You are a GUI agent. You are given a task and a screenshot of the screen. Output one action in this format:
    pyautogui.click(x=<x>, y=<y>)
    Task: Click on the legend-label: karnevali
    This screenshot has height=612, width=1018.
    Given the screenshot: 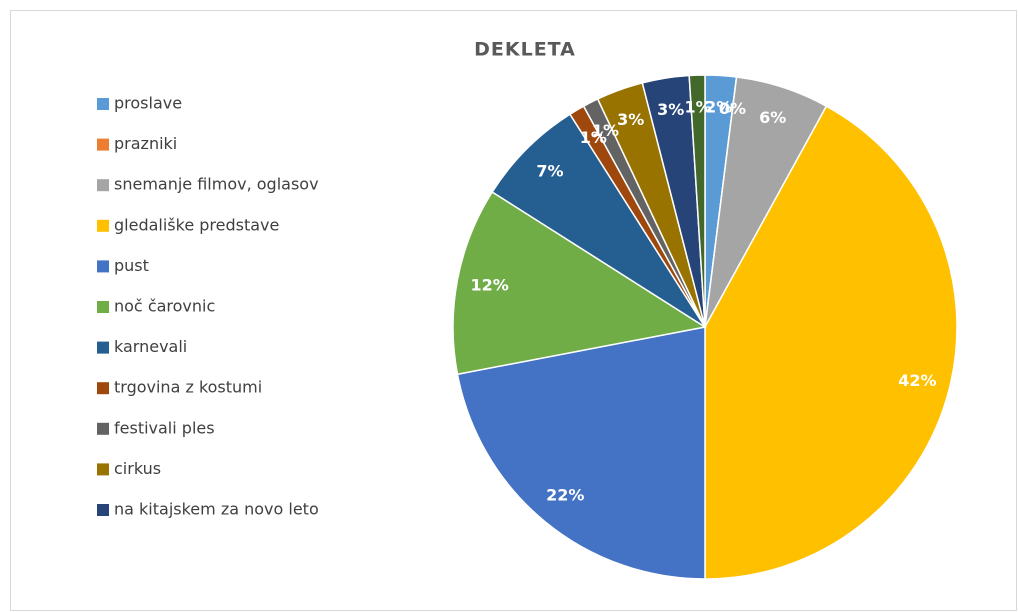 What is the action you would take?
    pyautogui.click(x=150, y=346)
    